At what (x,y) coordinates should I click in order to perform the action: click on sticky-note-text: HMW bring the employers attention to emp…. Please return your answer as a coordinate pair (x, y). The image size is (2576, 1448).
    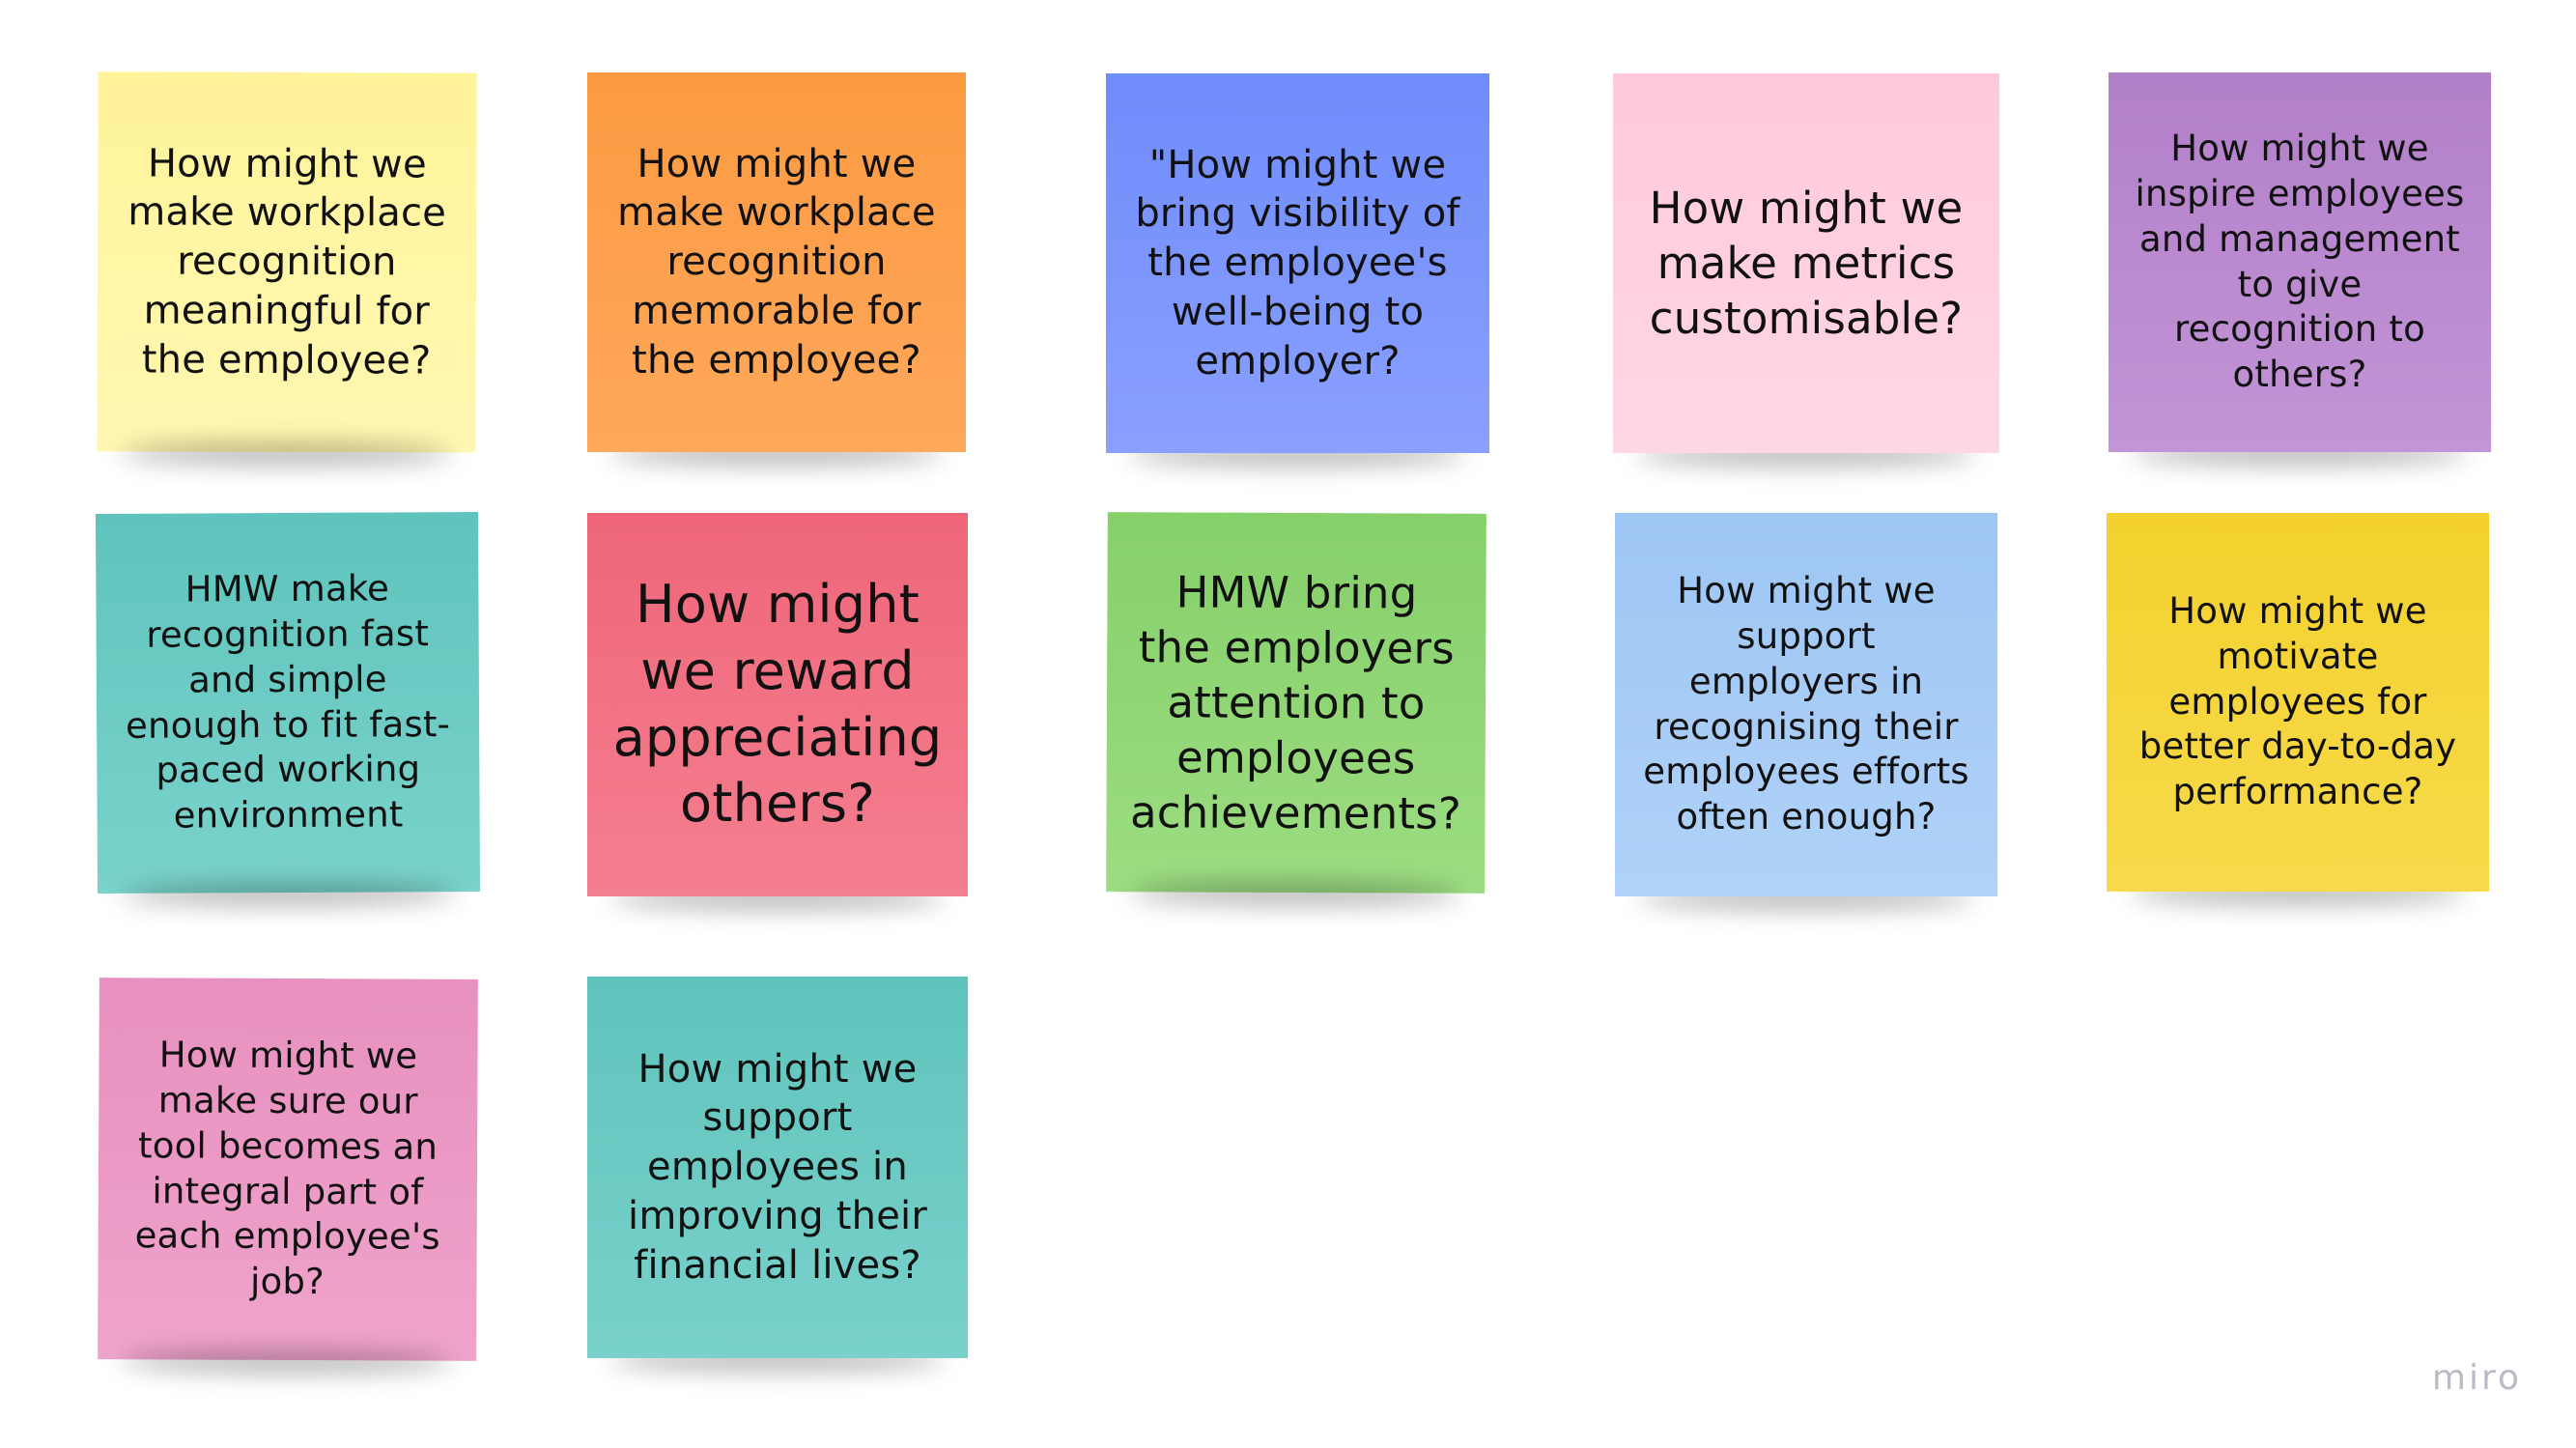
    Looking at the image, I should click on (1295, 702).